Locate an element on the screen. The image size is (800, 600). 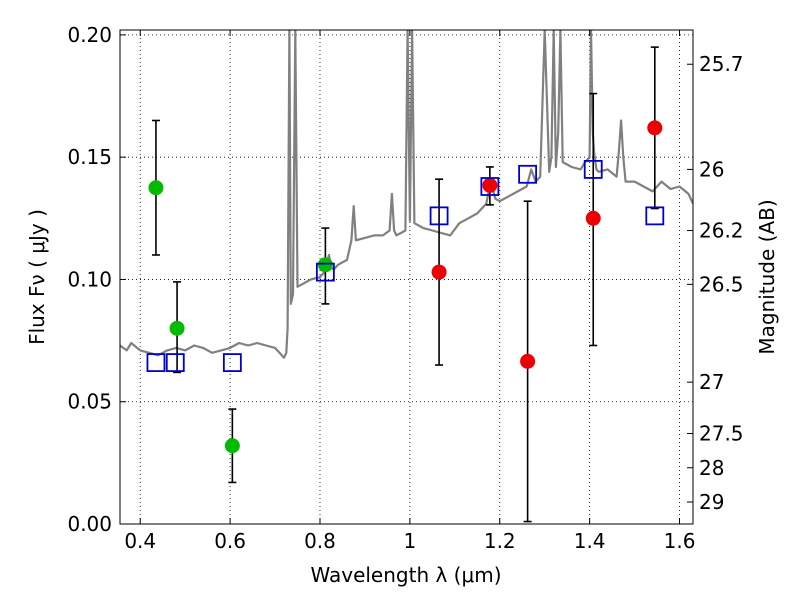
y-right-tick-label: 28 is located at coordinates (711, 468).